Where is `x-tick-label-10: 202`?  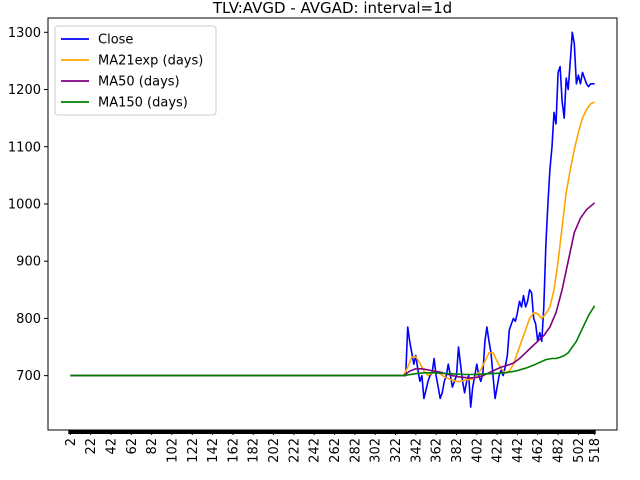 x-tick-label-10: 202 is located at coordinates (274, 450).